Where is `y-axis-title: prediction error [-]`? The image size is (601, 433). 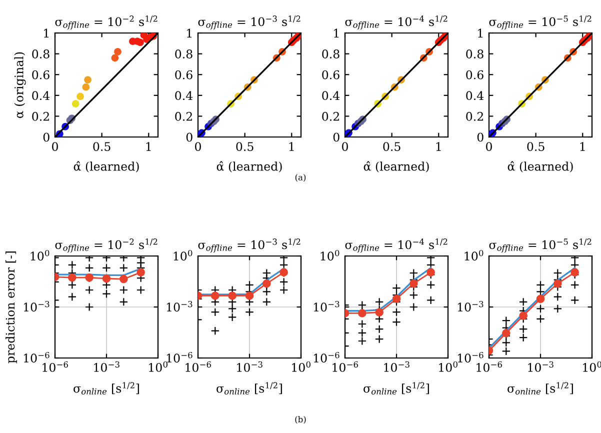
y-axis-title: prediction error [-] is located at coordinates (11, 307).